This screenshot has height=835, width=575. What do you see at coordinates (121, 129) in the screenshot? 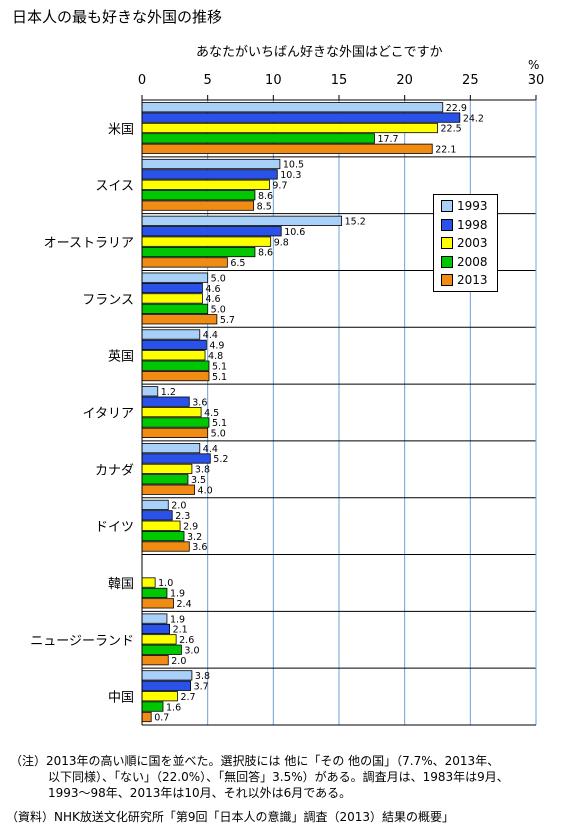
I see `category-label: 米国` at bounding box center [121, 129].